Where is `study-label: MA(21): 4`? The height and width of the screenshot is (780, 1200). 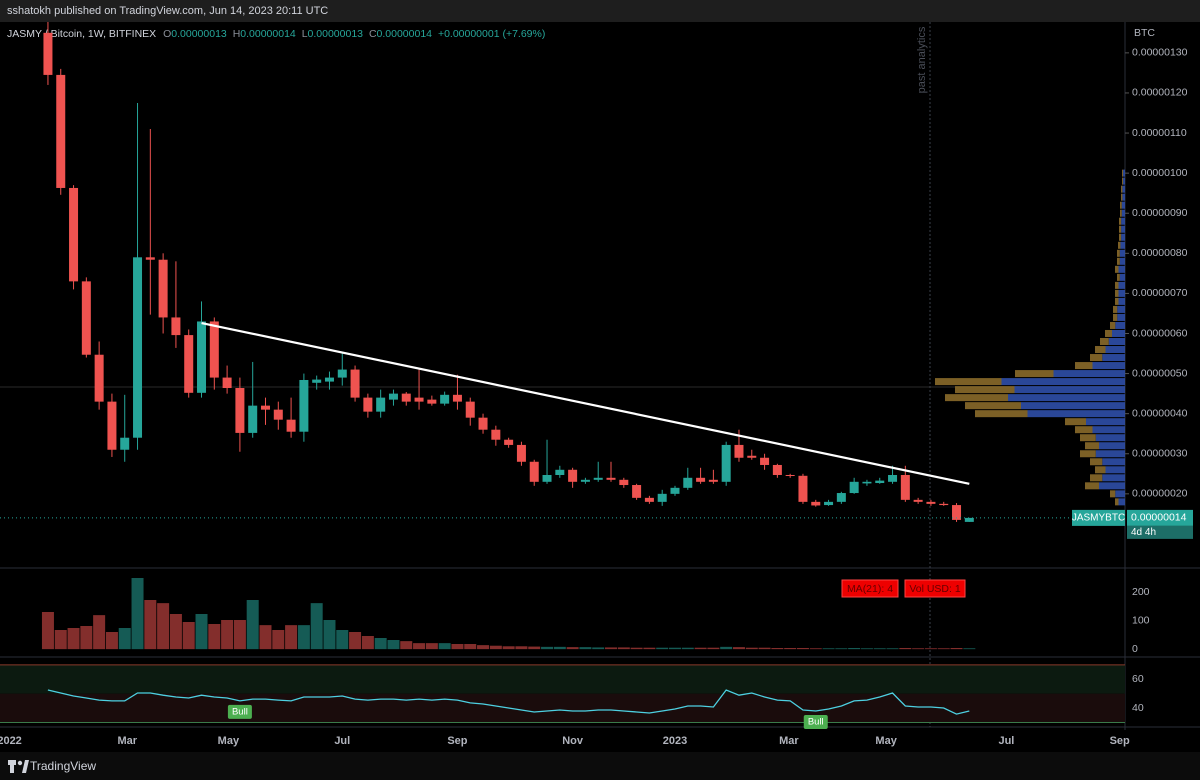 study-label: MA(21): 4 is located at coordinates (870, 589).